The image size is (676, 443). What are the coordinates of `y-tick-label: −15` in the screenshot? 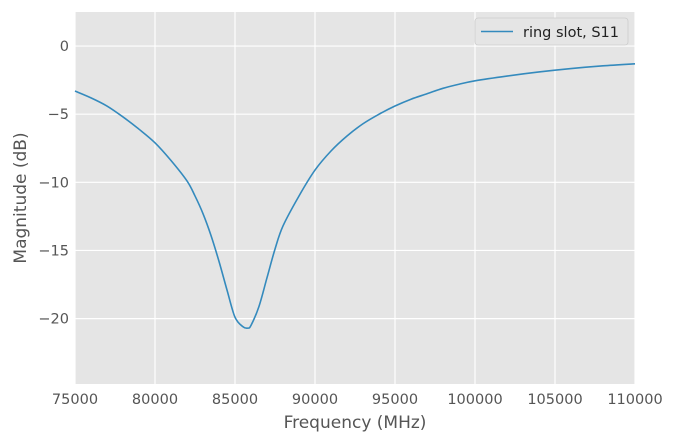 It's located at (53, 251).